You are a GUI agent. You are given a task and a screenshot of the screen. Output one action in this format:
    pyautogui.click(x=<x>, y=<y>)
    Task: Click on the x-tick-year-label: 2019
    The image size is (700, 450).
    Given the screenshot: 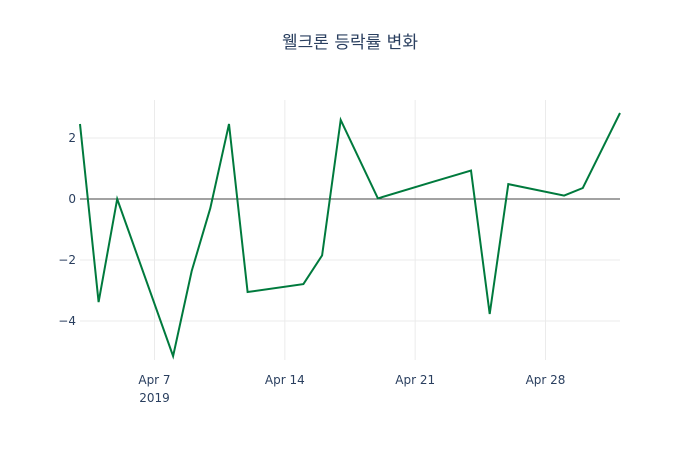 What is the action you would take?
    pyautogui.click(x=154, y=398)
    